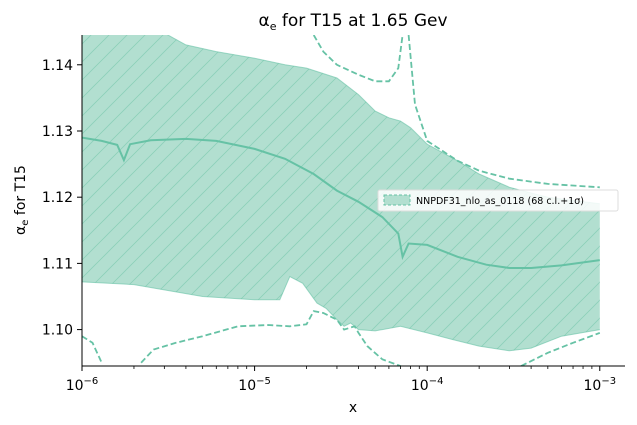 The height and width of the screenshot is (425, 637). What do you see at coordinates (397, 200) in the screenshot?
I see `legend-swatch` at bounding box center [397, 200].